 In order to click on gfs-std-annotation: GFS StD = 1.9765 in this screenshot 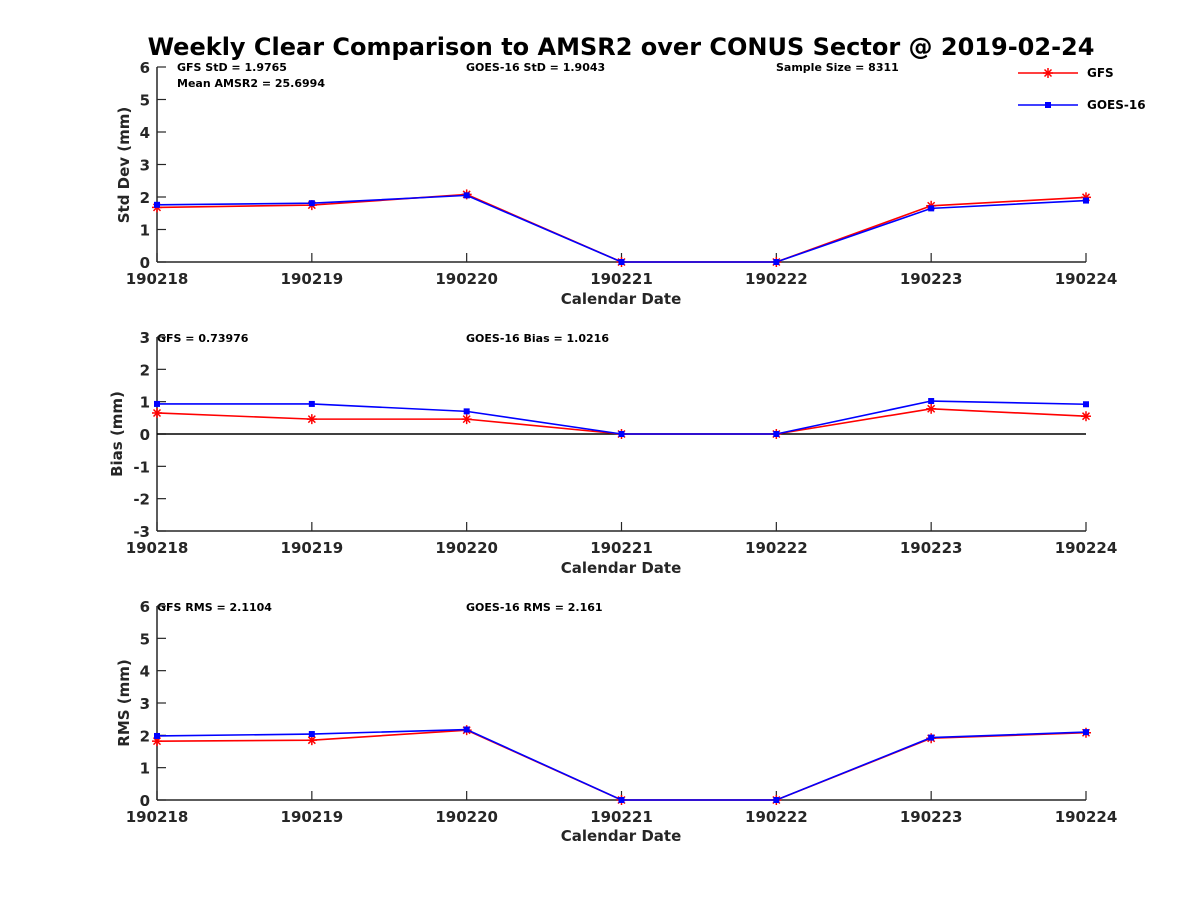, I will do `click(232, 67)`.